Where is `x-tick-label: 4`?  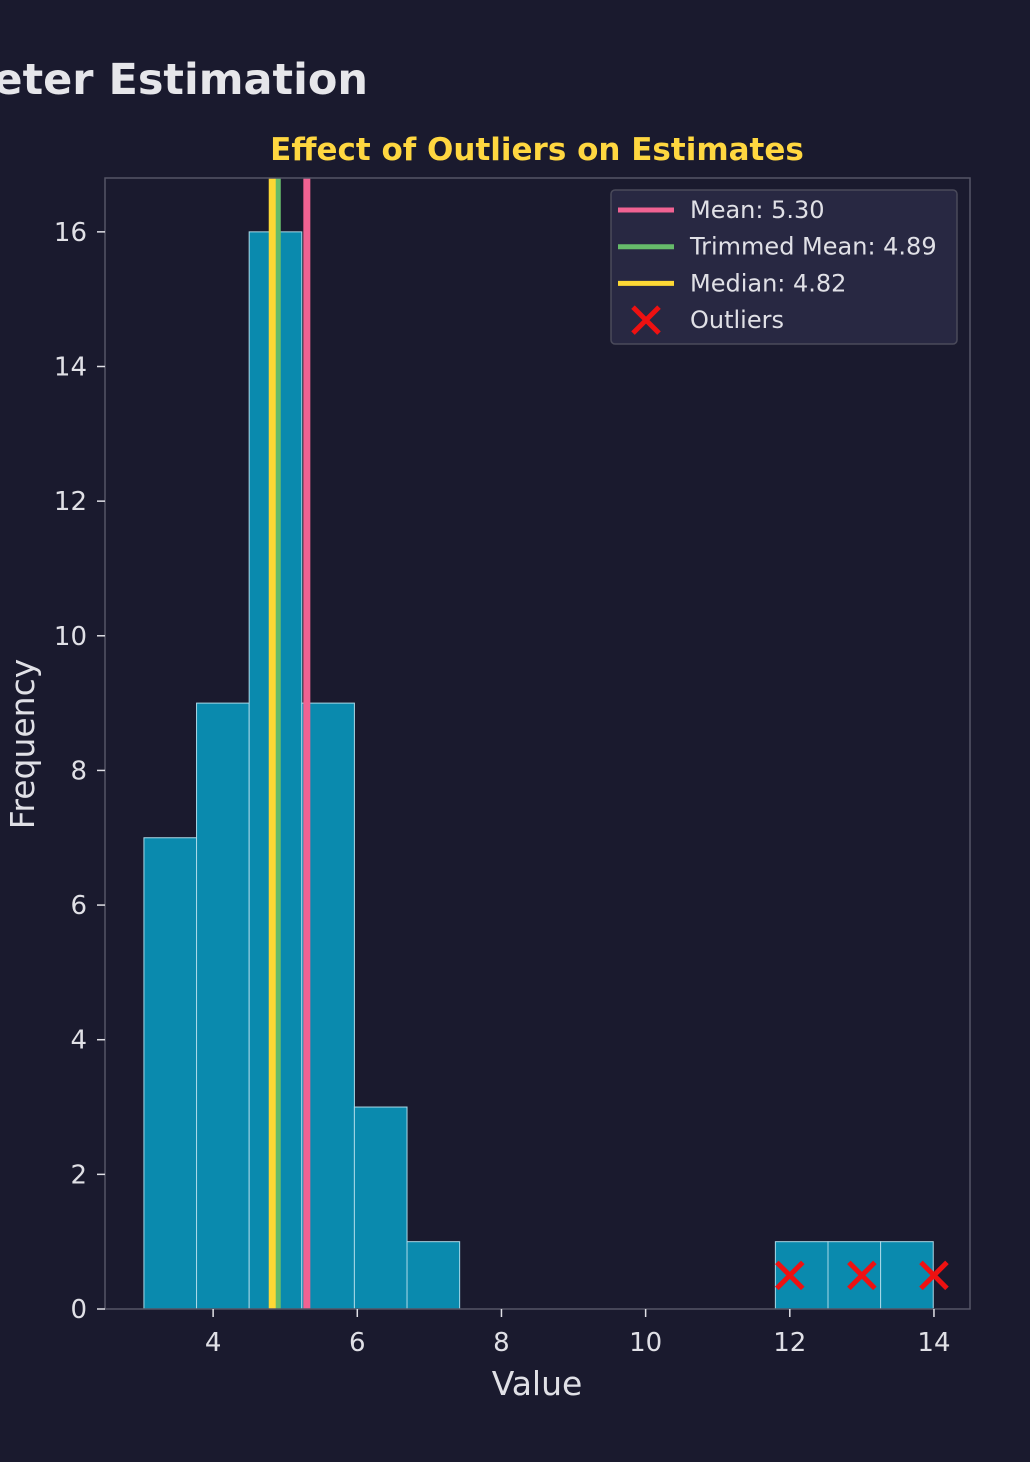 x-tick-label: 4 is located at coordinates (213, 1343).